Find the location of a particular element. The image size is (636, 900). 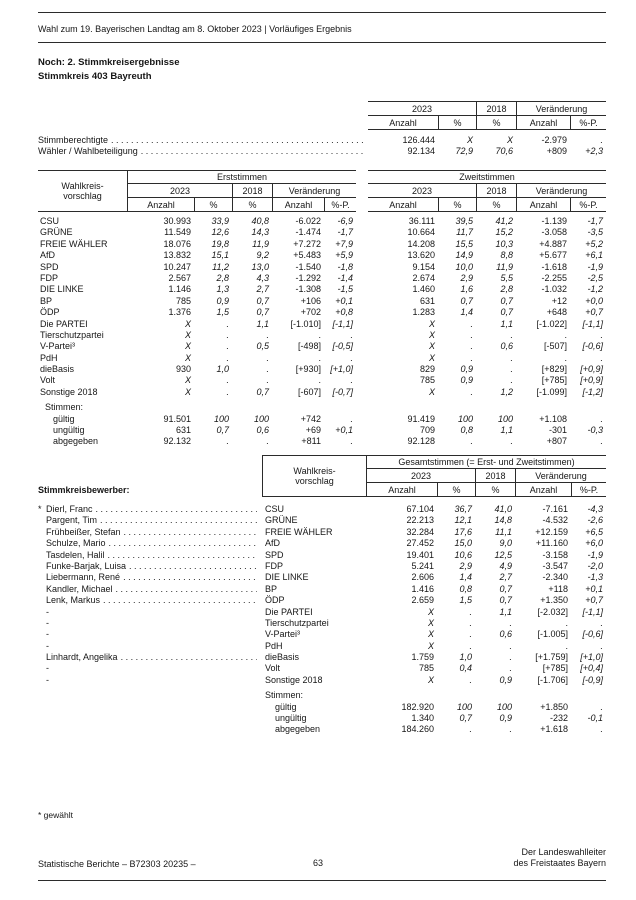

col-header-pctp: %-P. is located at coordinates (340, 204).